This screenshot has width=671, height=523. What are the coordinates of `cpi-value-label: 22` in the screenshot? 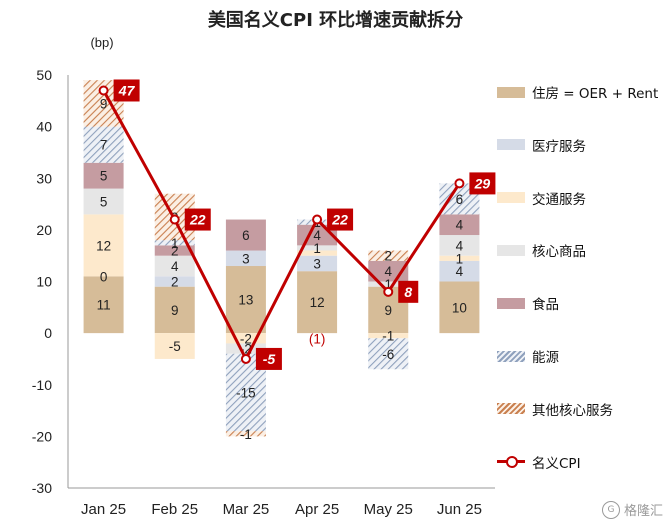 It's located at (339, 220).